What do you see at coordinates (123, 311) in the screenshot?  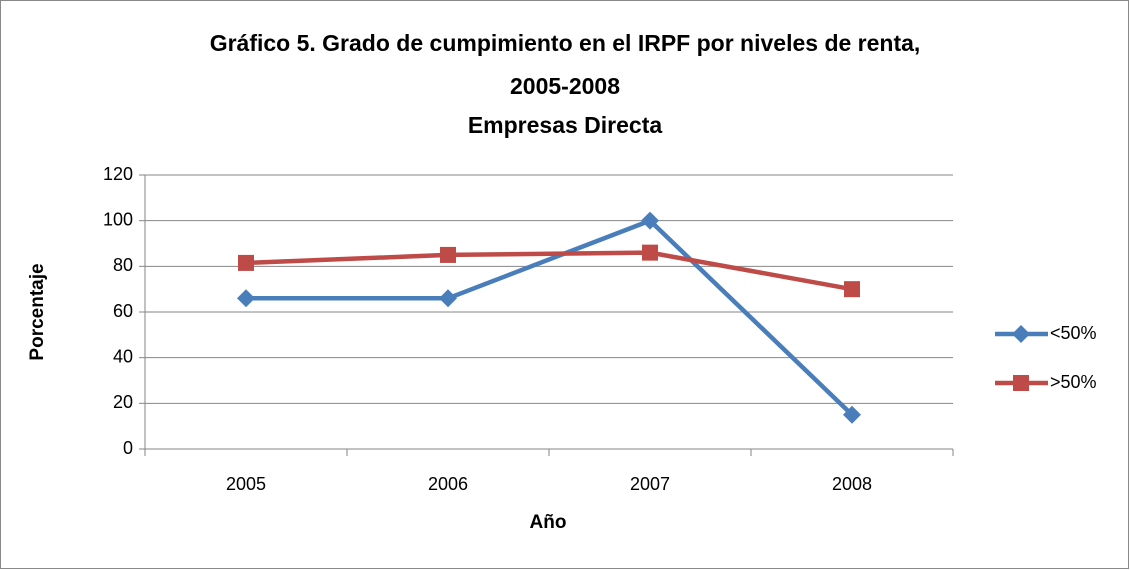 I see `y-tick-label: 60` at bounding box center [123, 311].